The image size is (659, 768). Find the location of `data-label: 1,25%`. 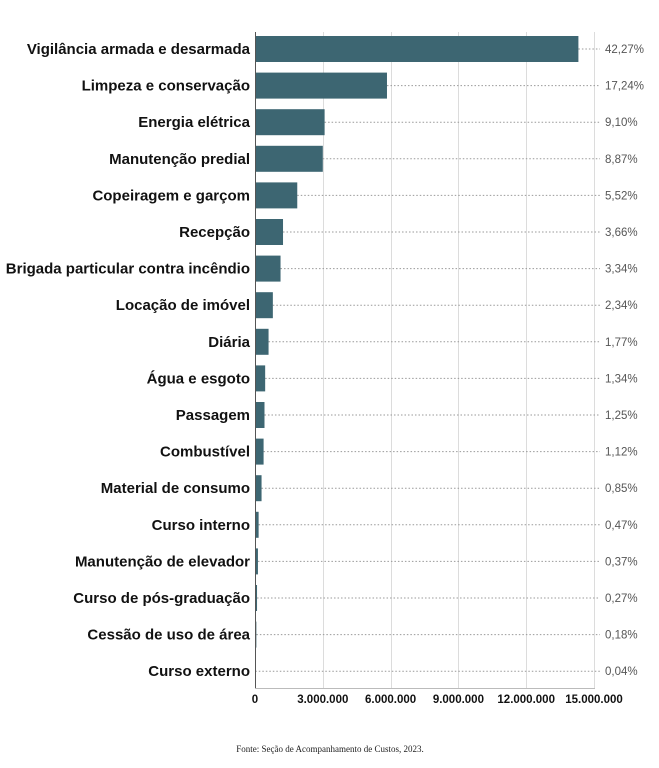

data-label: 1,25% is located at coordinates (621, 416).